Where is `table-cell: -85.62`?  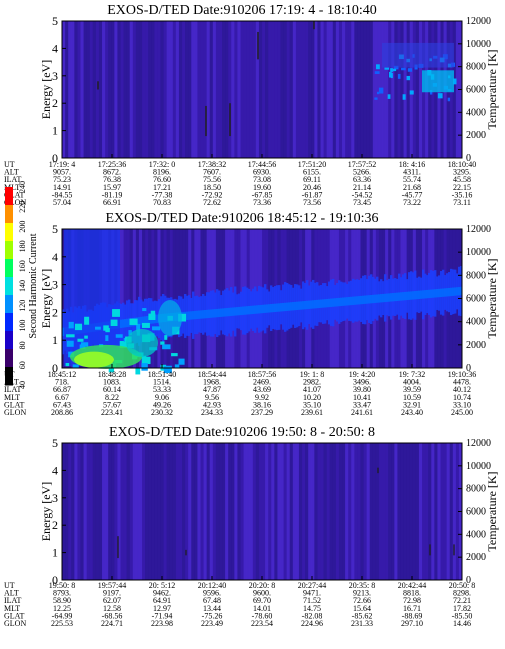
table-cell: -85.62 is located at coordinates (362, 615).